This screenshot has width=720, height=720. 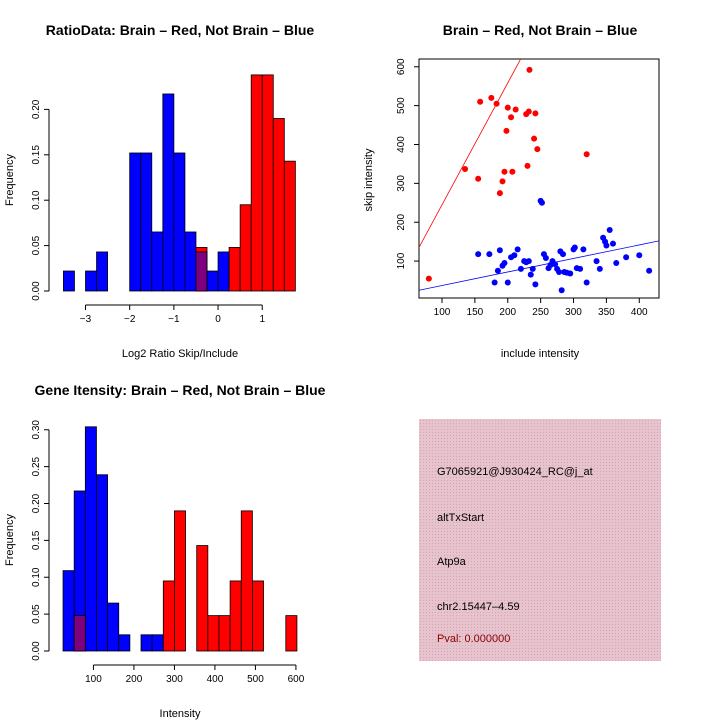 I want to click on x-tick-label: −1, so click(x=174, y=319).